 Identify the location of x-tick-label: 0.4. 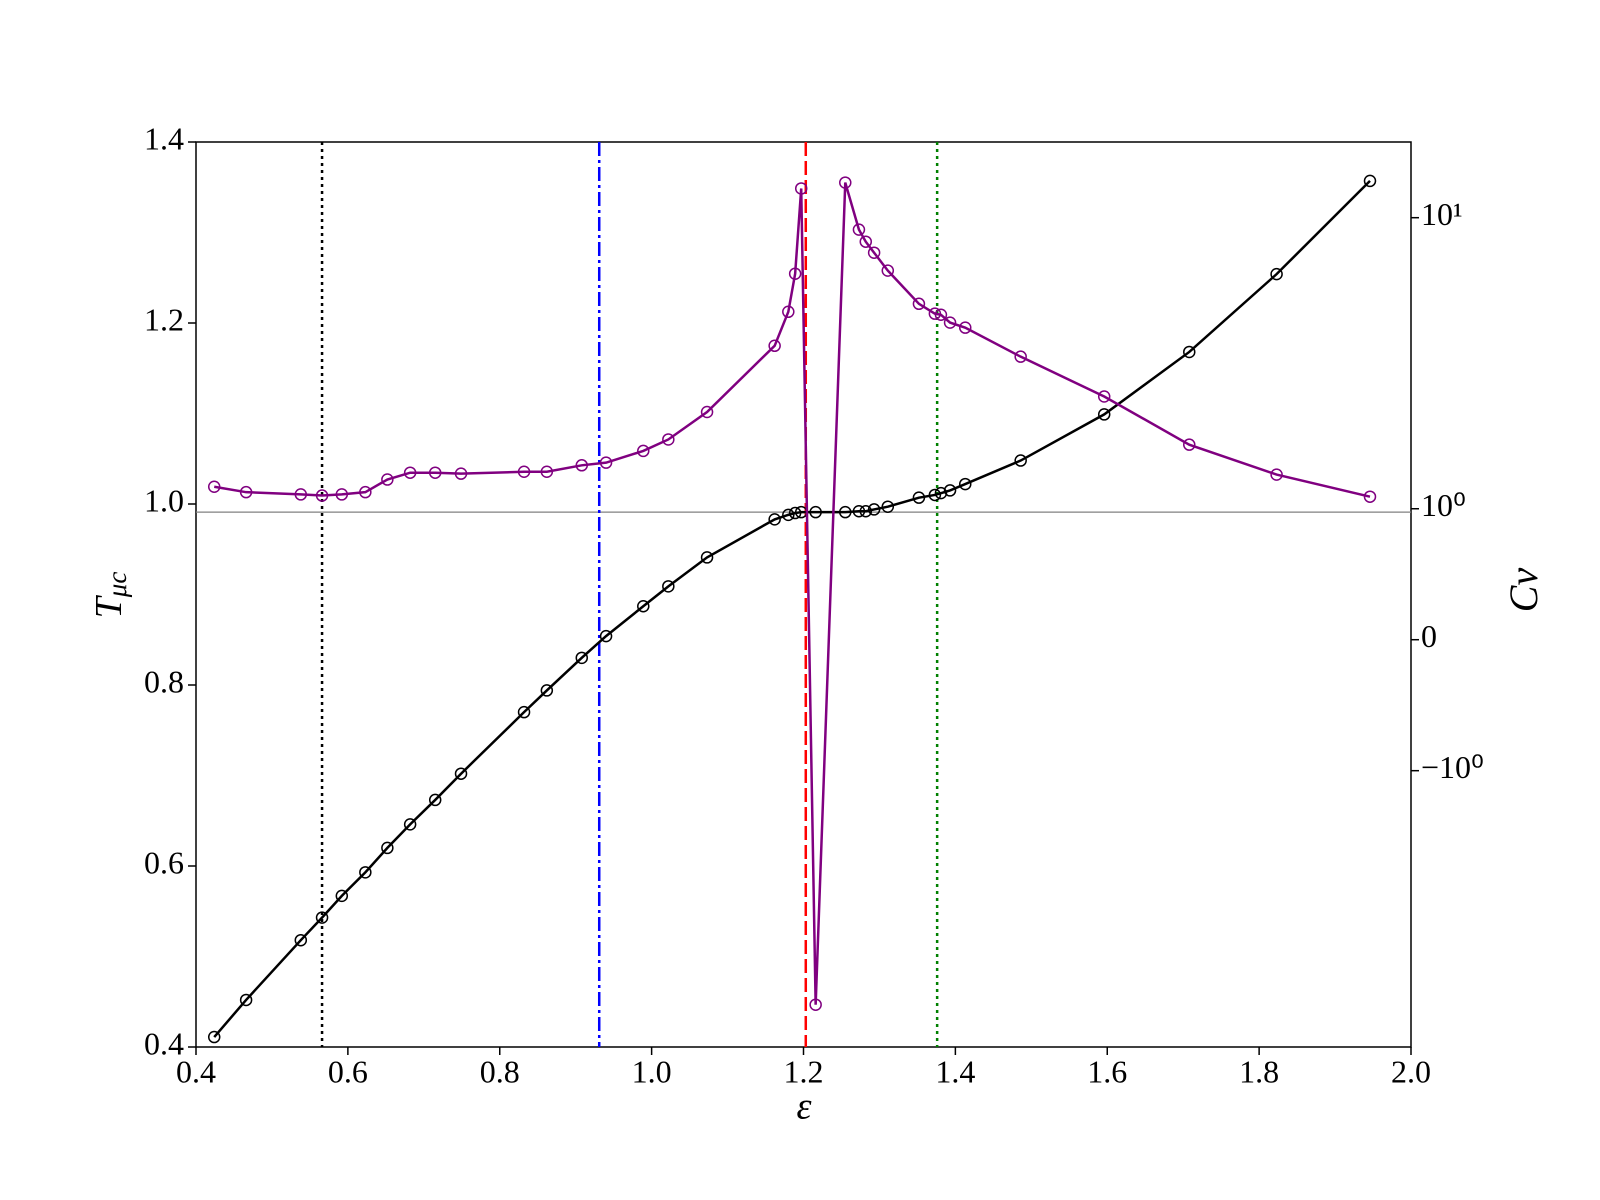
(196, 1071).